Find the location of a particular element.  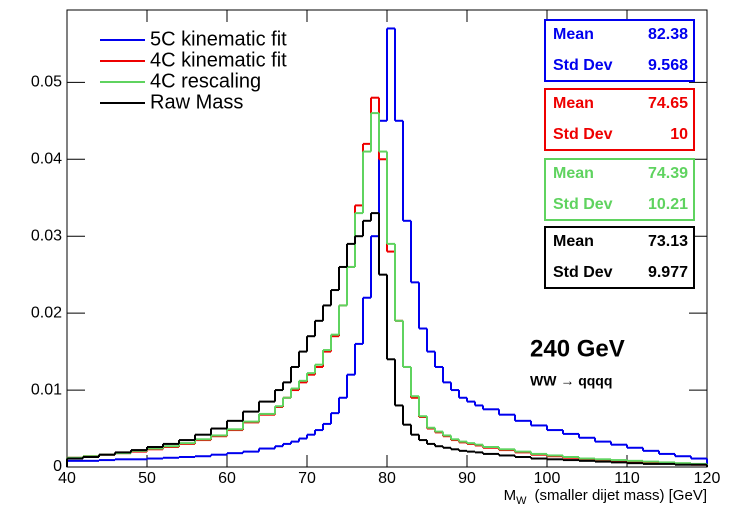

x-label-subscript: W is located at coordinates (521, 501).